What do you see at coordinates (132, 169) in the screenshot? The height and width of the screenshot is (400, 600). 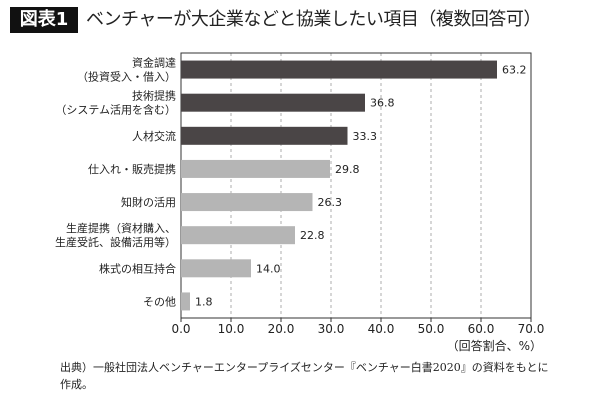 I see `category-label: 仕入れ・販売提携` at bounding box center [132, 169].